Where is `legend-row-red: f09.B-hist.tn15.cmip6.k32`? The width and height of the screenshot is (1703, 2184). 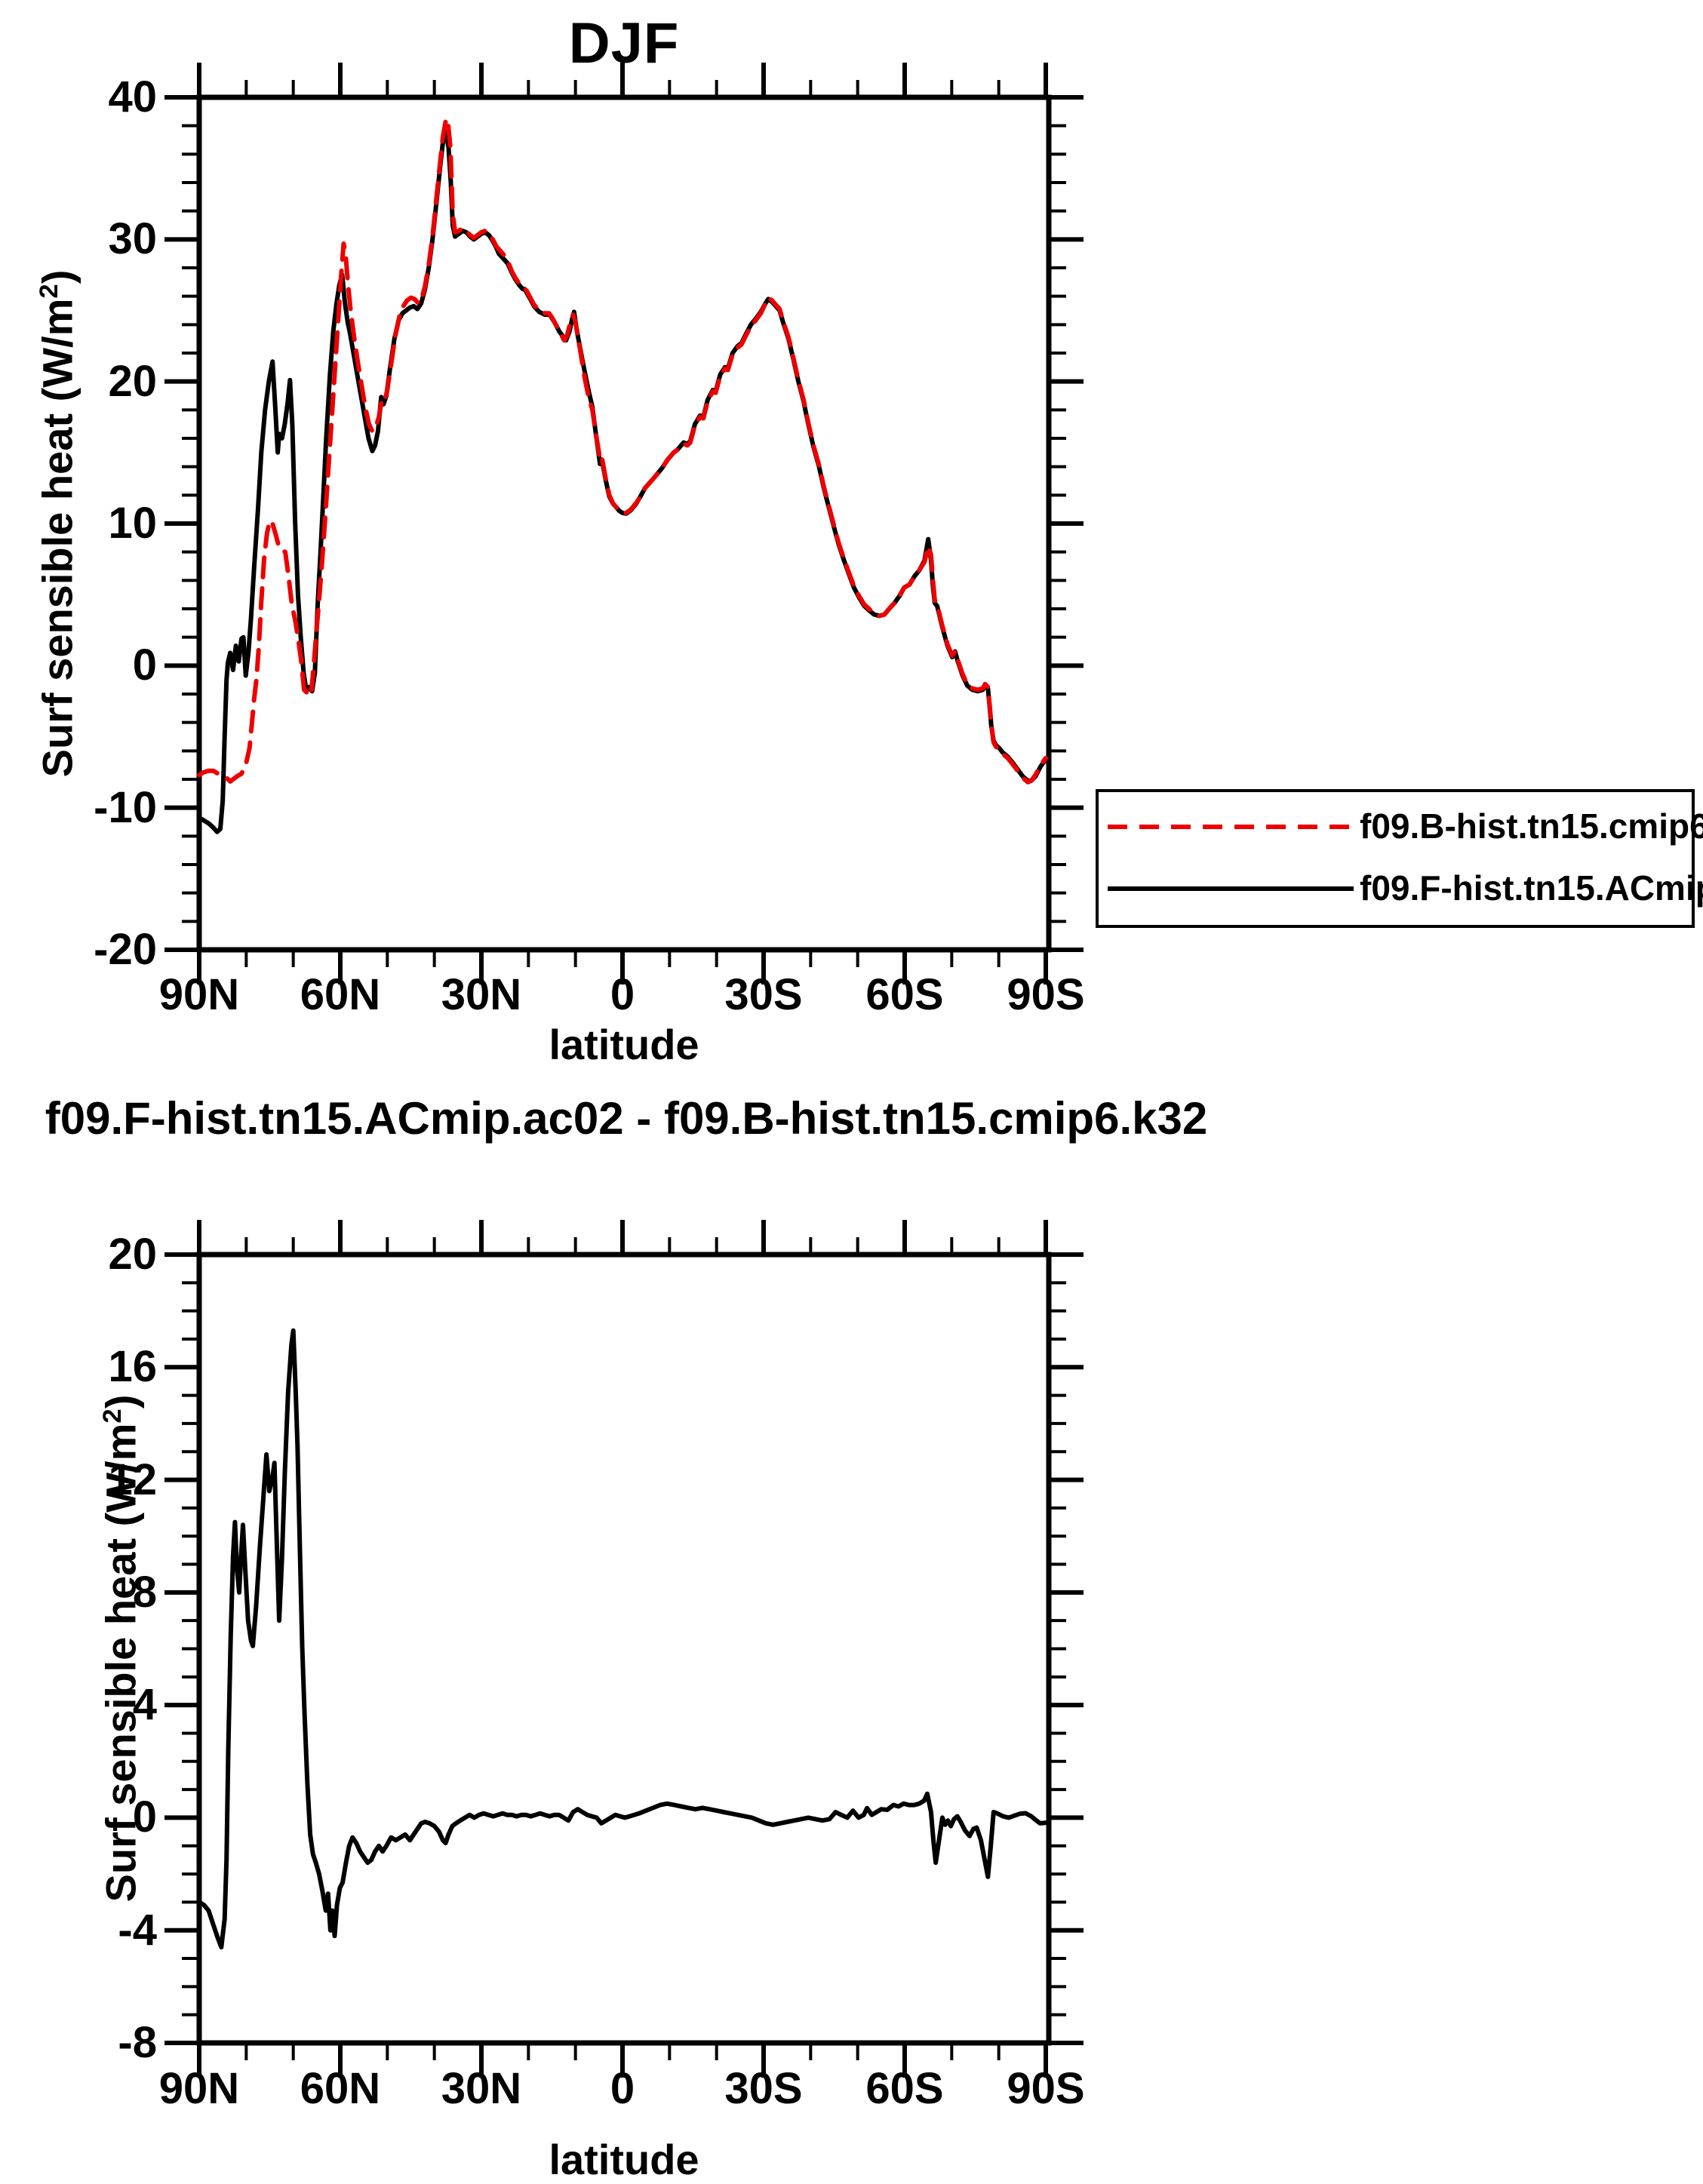 legend-row-red: f09.B-hist.tn15.cmip6.k32 is located at coordinates (1401, 826).